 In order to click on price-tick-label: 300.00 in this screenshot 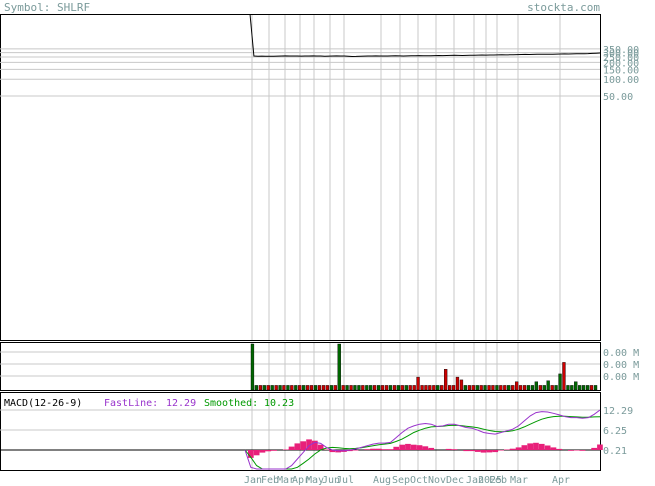, I will do `click(621, 54)`.